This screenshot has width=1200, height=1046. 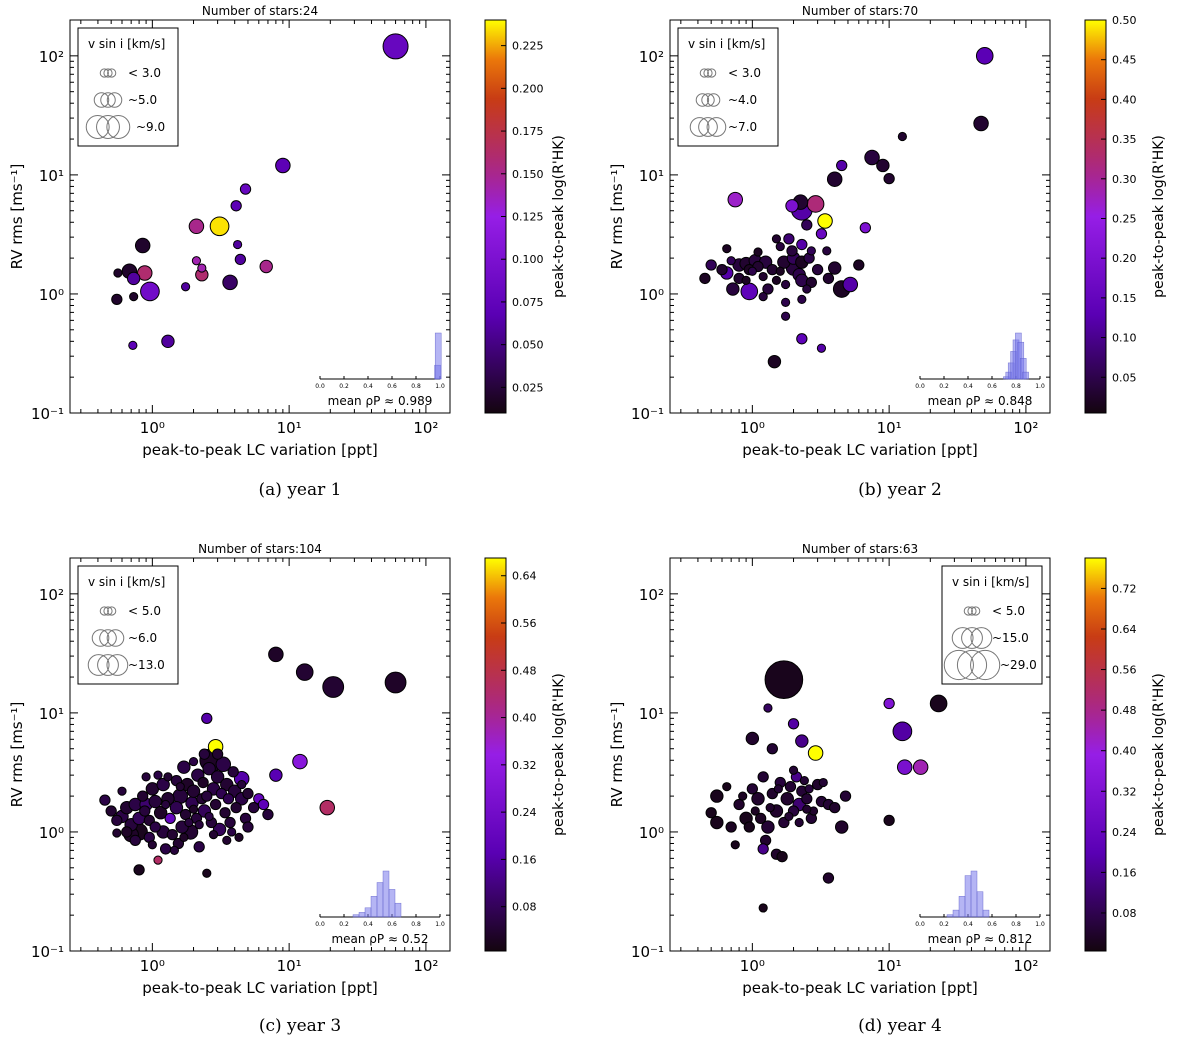 What do you see at coordinates (1095, 754) in the screenshot?
I see `colorbar` at bounding box center [1095, 754].